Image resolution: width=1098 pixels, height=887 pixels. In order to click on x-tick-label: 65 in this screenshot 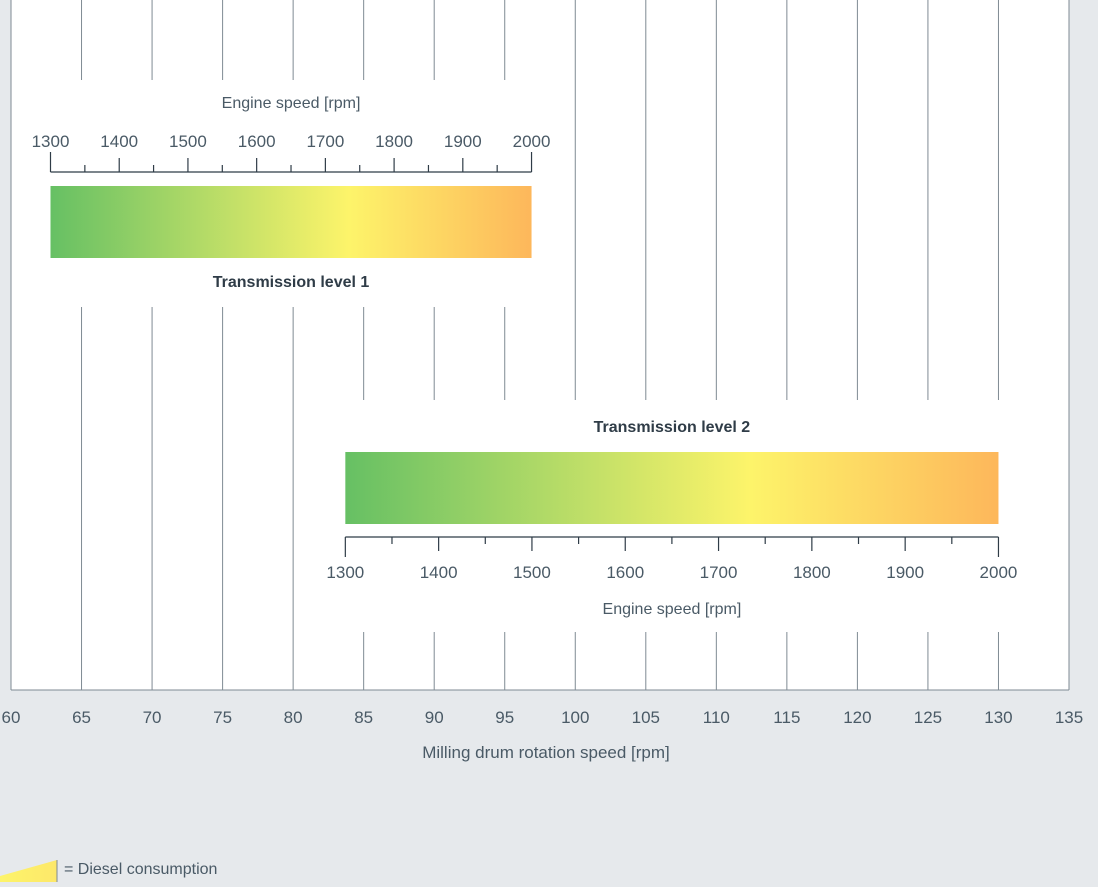, I will do `click(81, 717)`.